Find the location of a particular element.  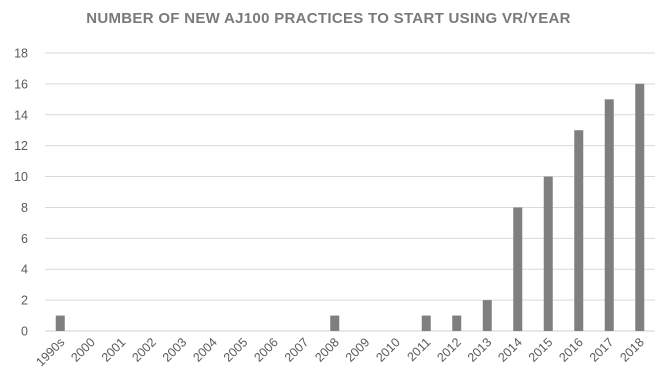

y-tick-label: 12 is located at coordinates (21, 146).